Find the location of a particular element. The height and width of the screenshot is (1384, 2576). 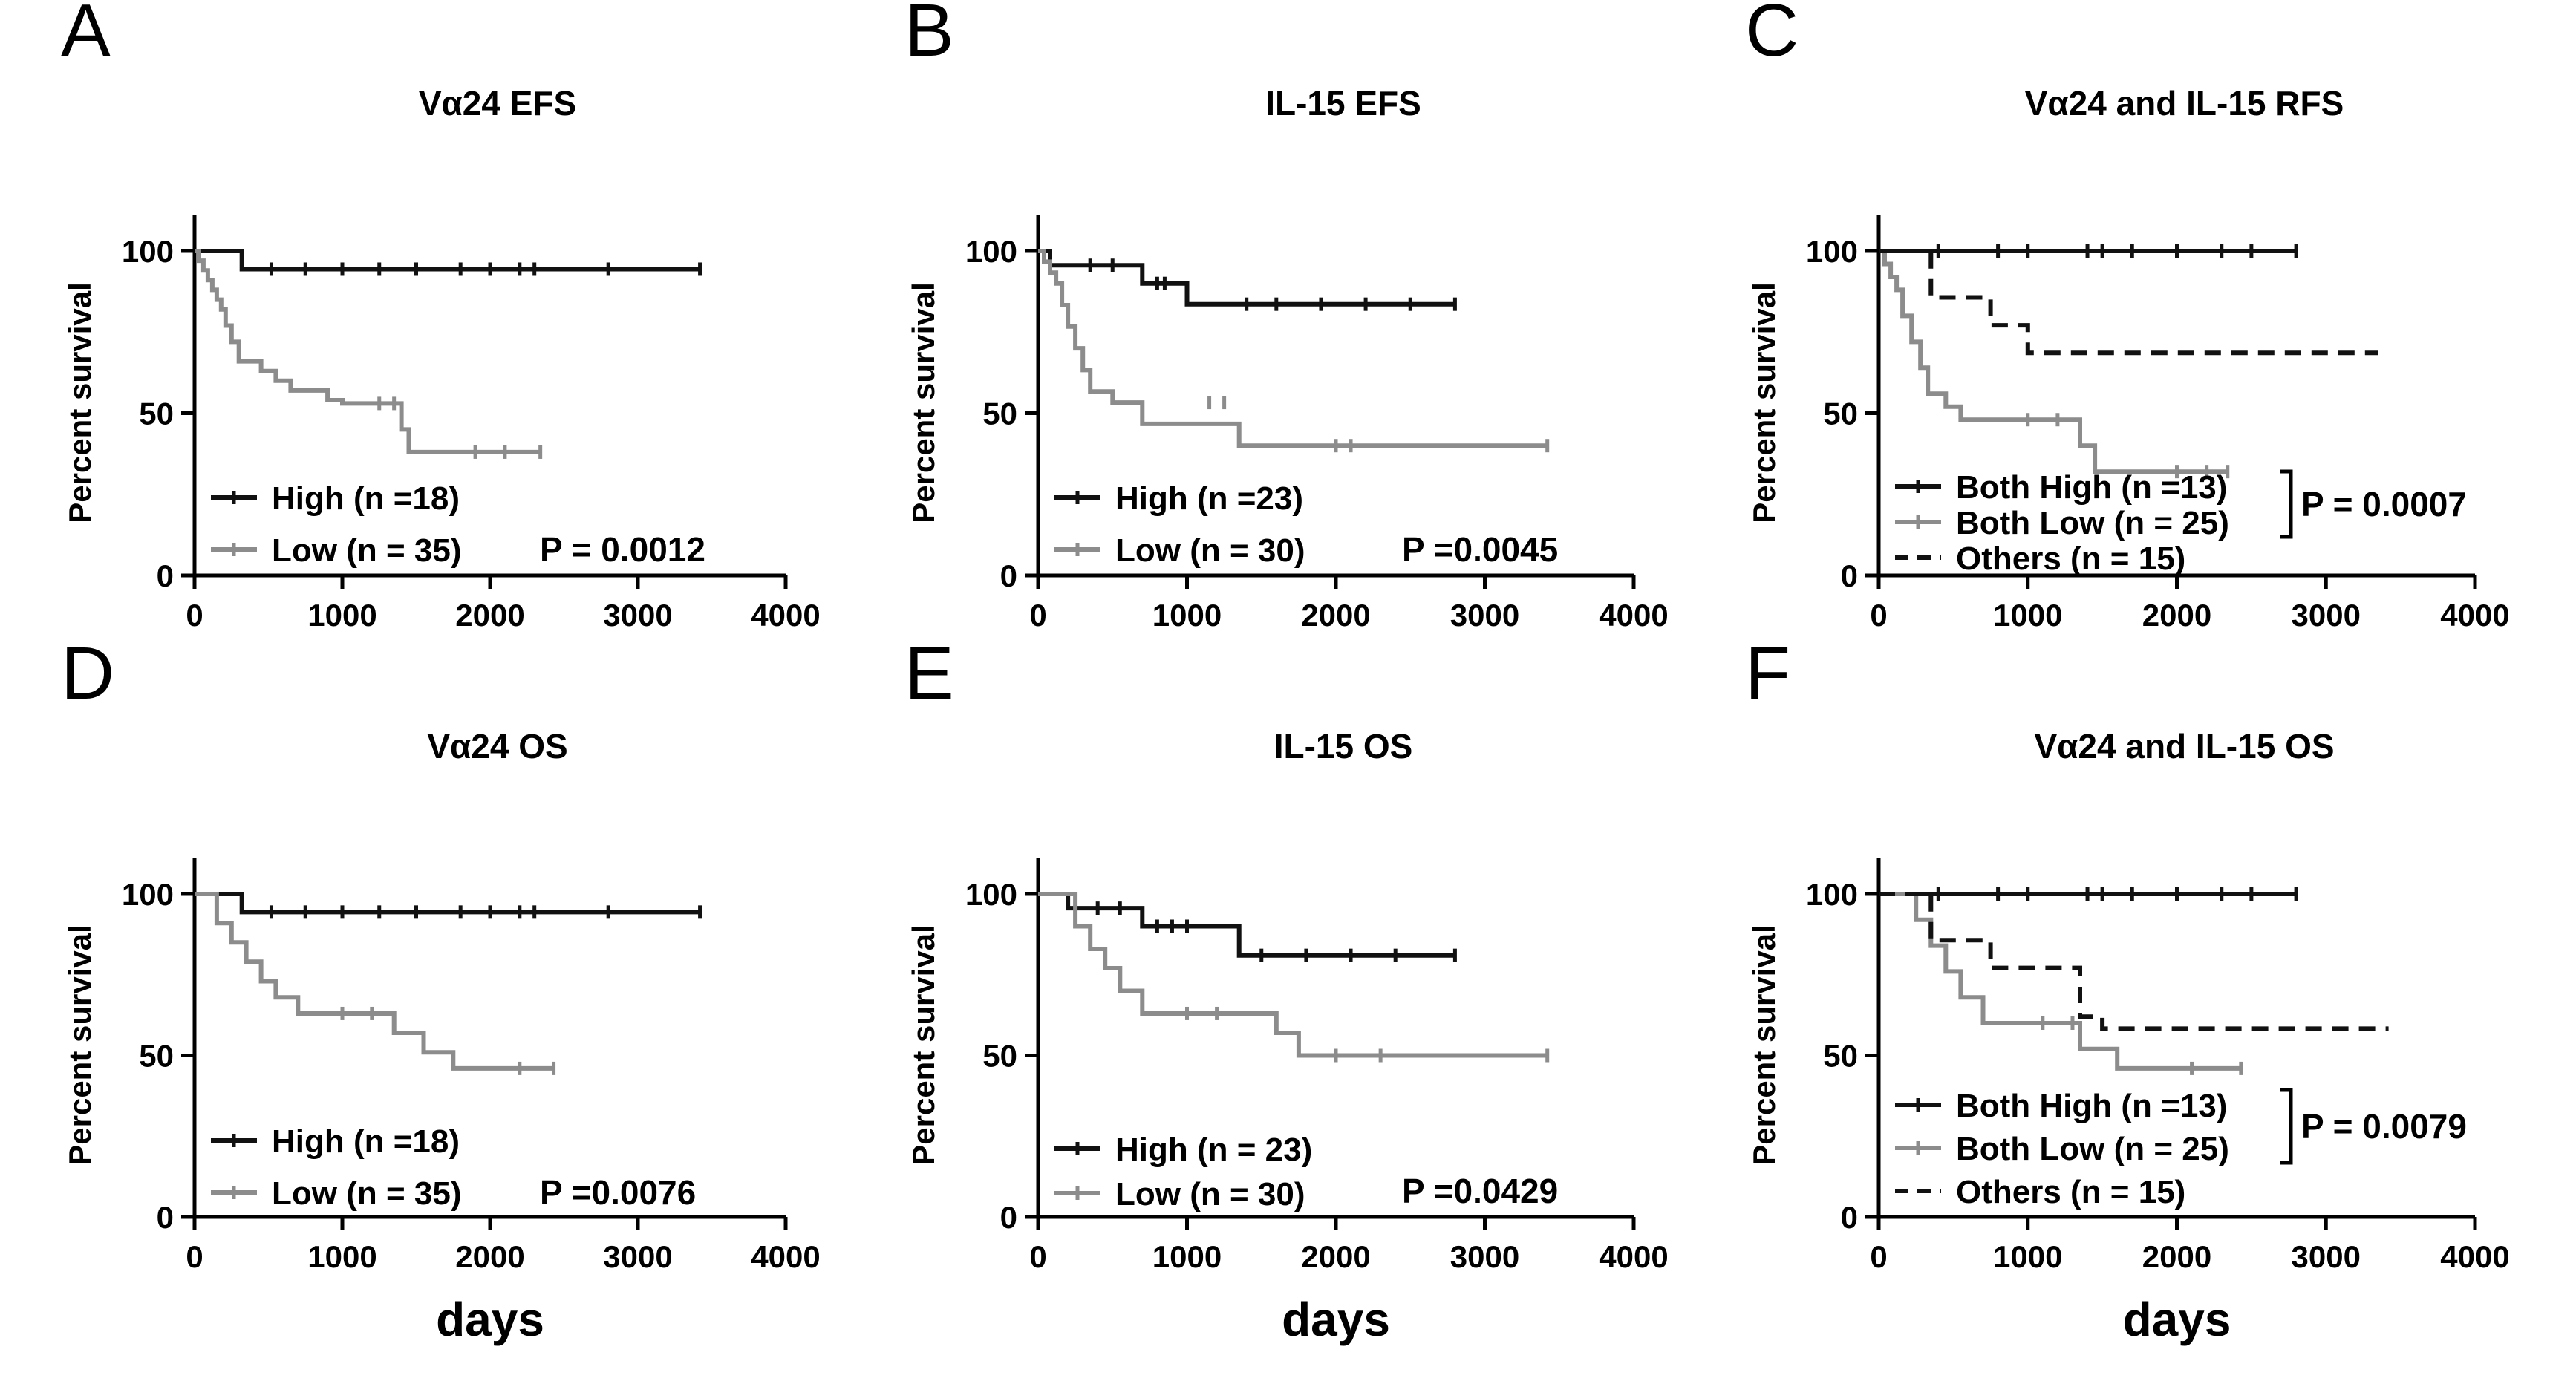

panel-letter: B is located at coordinates (929, 36).